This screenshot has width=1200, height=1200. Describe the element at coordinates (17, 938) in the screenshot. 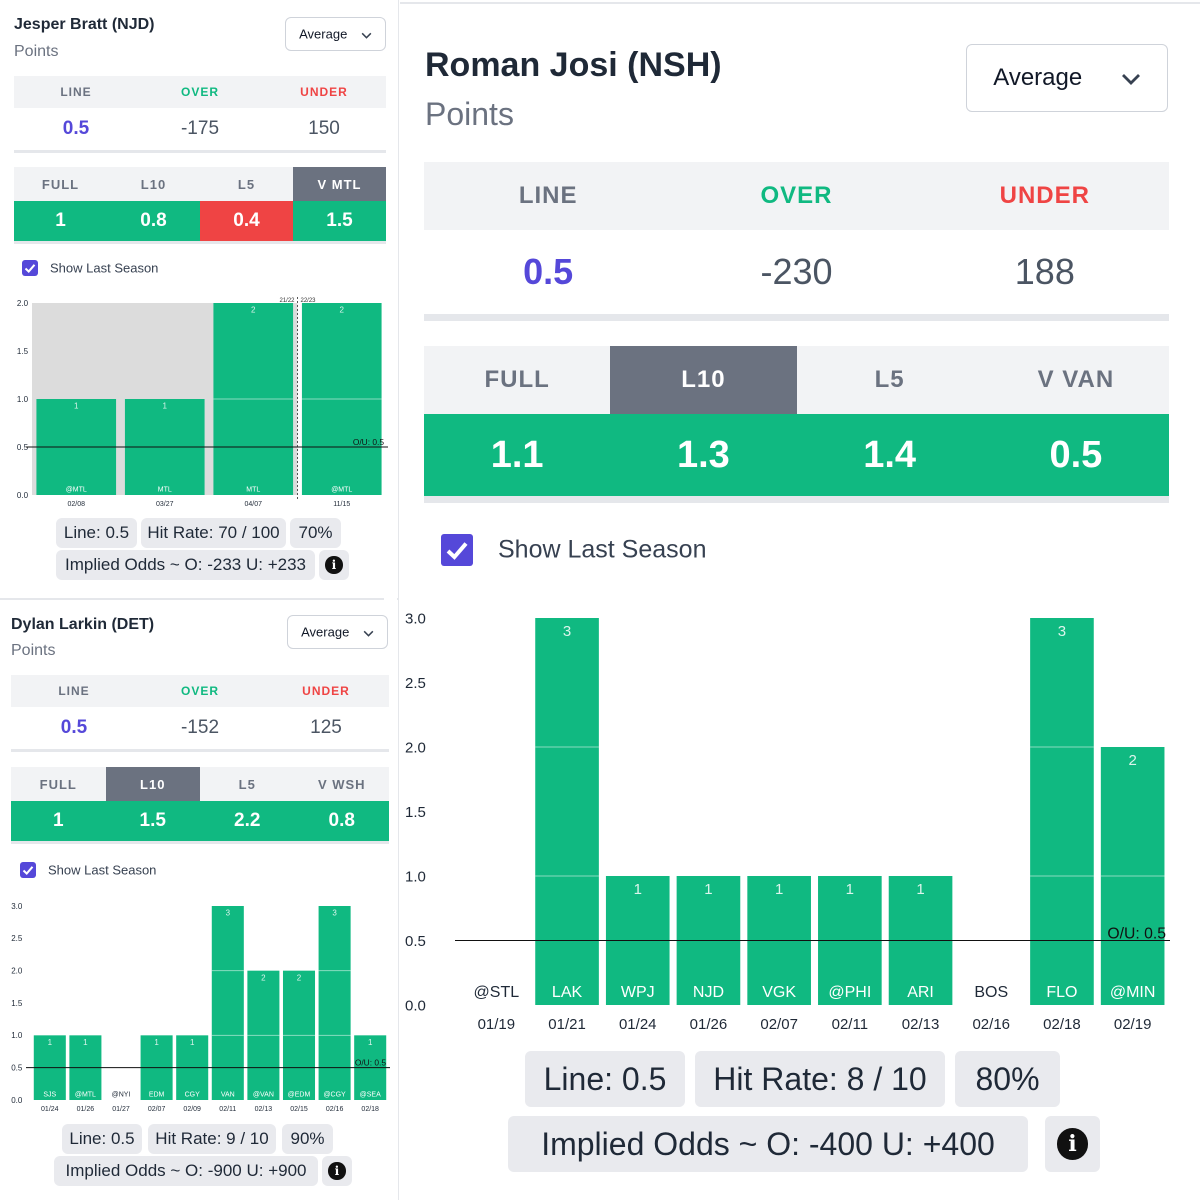

I see `y-tick-label: 2.5` at that location.